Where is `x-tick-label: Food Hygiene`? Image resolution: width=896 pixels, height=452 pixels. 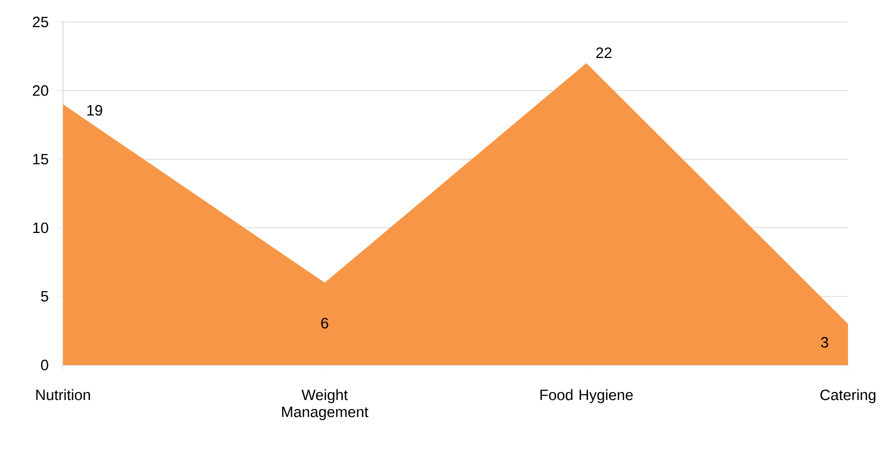 x-tick-label: Food Hygiene is located at coordinates (586, 396).